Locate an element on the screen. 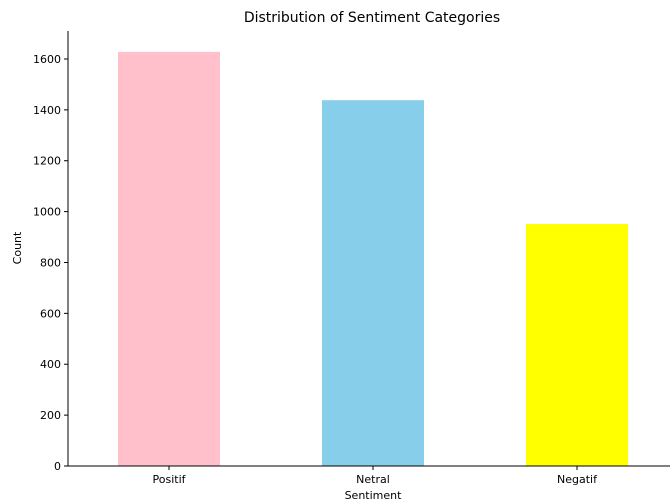 This screenshot has width=670, height=504. x-axis-label: Sentiment is located at coordinates (374, 495).